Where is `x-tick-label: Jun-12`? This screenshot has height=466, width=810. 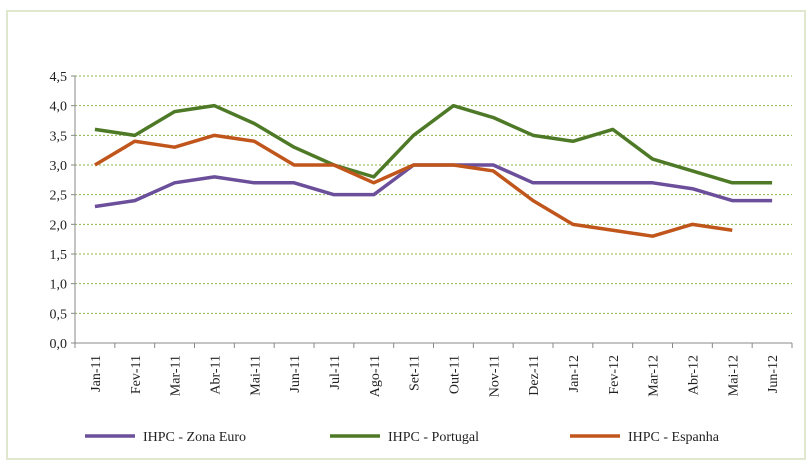 x-tick-label: Jun-12 is located at coordinates (773, 374).